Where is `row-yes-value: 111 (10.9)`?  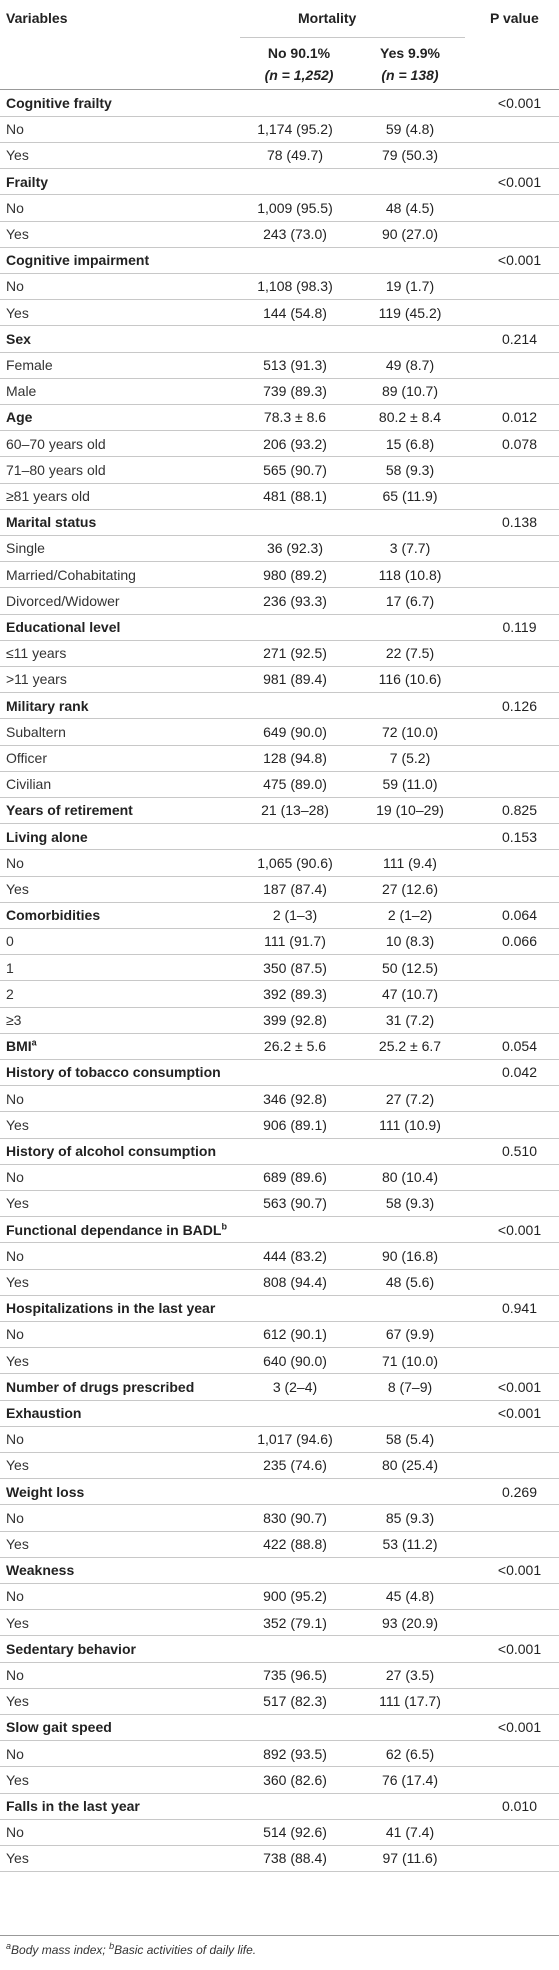 row-yes-value: 111 (10.9) is located at coordinates (410, 1124).